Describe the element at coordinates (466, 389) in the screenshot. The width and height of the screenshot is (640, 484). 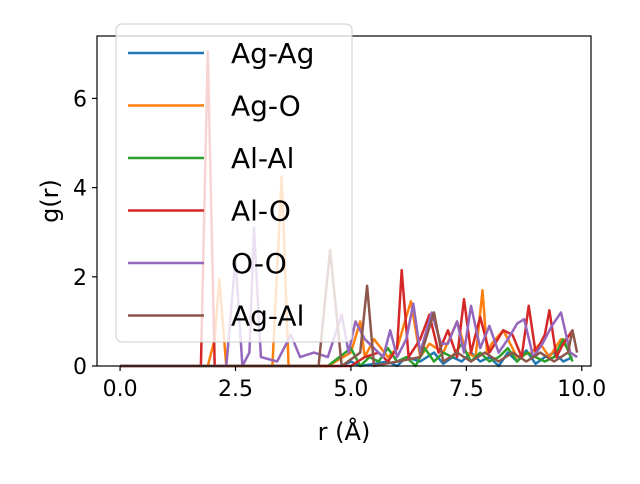
I see `x-tick-label: 7.5` at that location.